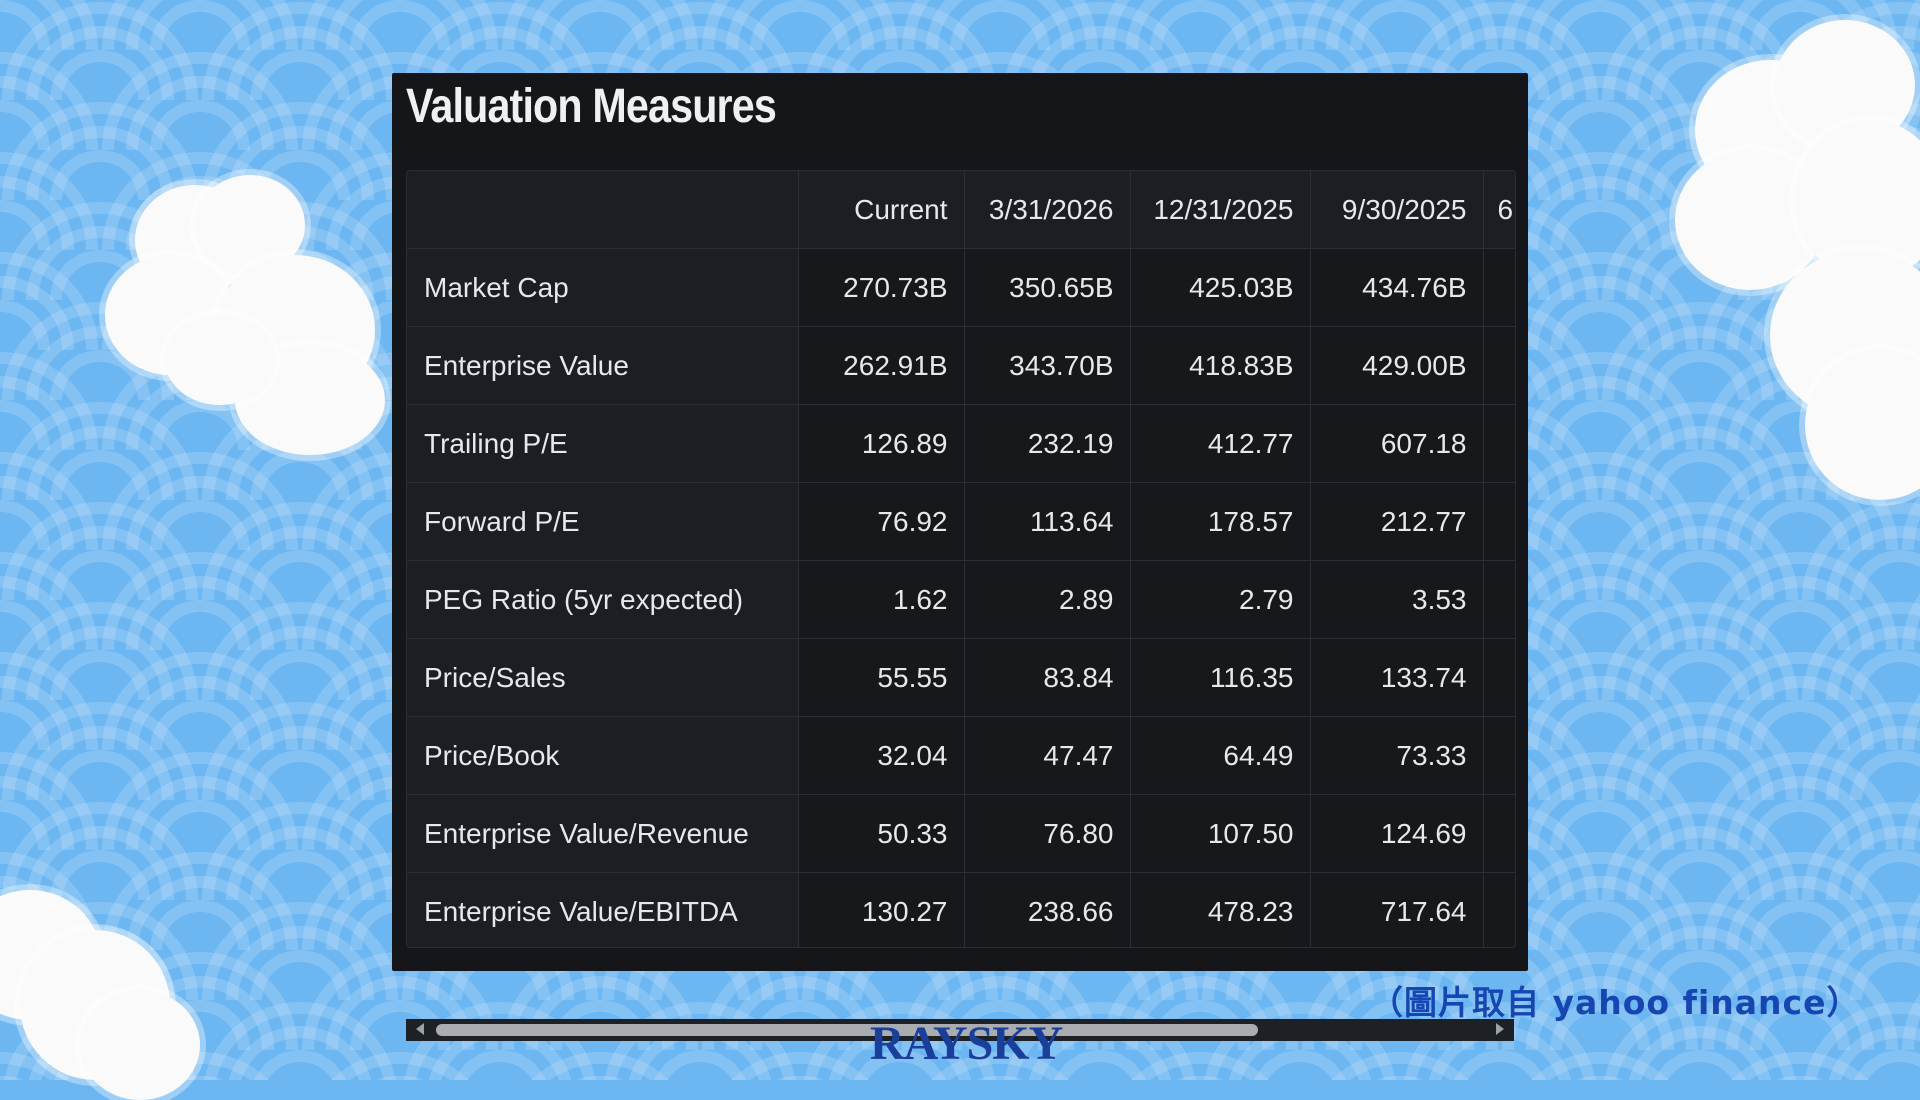 The height and width of the screenshot is (1100, 1920). What do you see at coordinates (1397, 833) in the screenshot?
I see `cell-value: 124.69` at bounding box center [1397, 833].